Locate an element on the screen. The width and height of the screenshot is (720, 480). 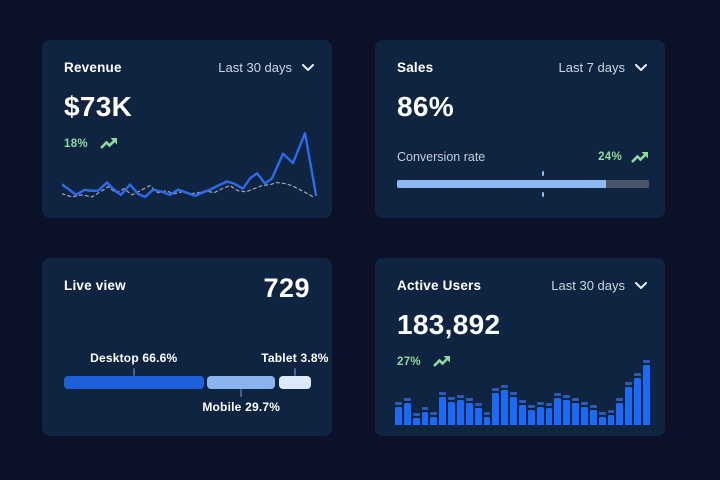
revenue-range-dropdown: Last 30 days is located at coordinates (266, 67).